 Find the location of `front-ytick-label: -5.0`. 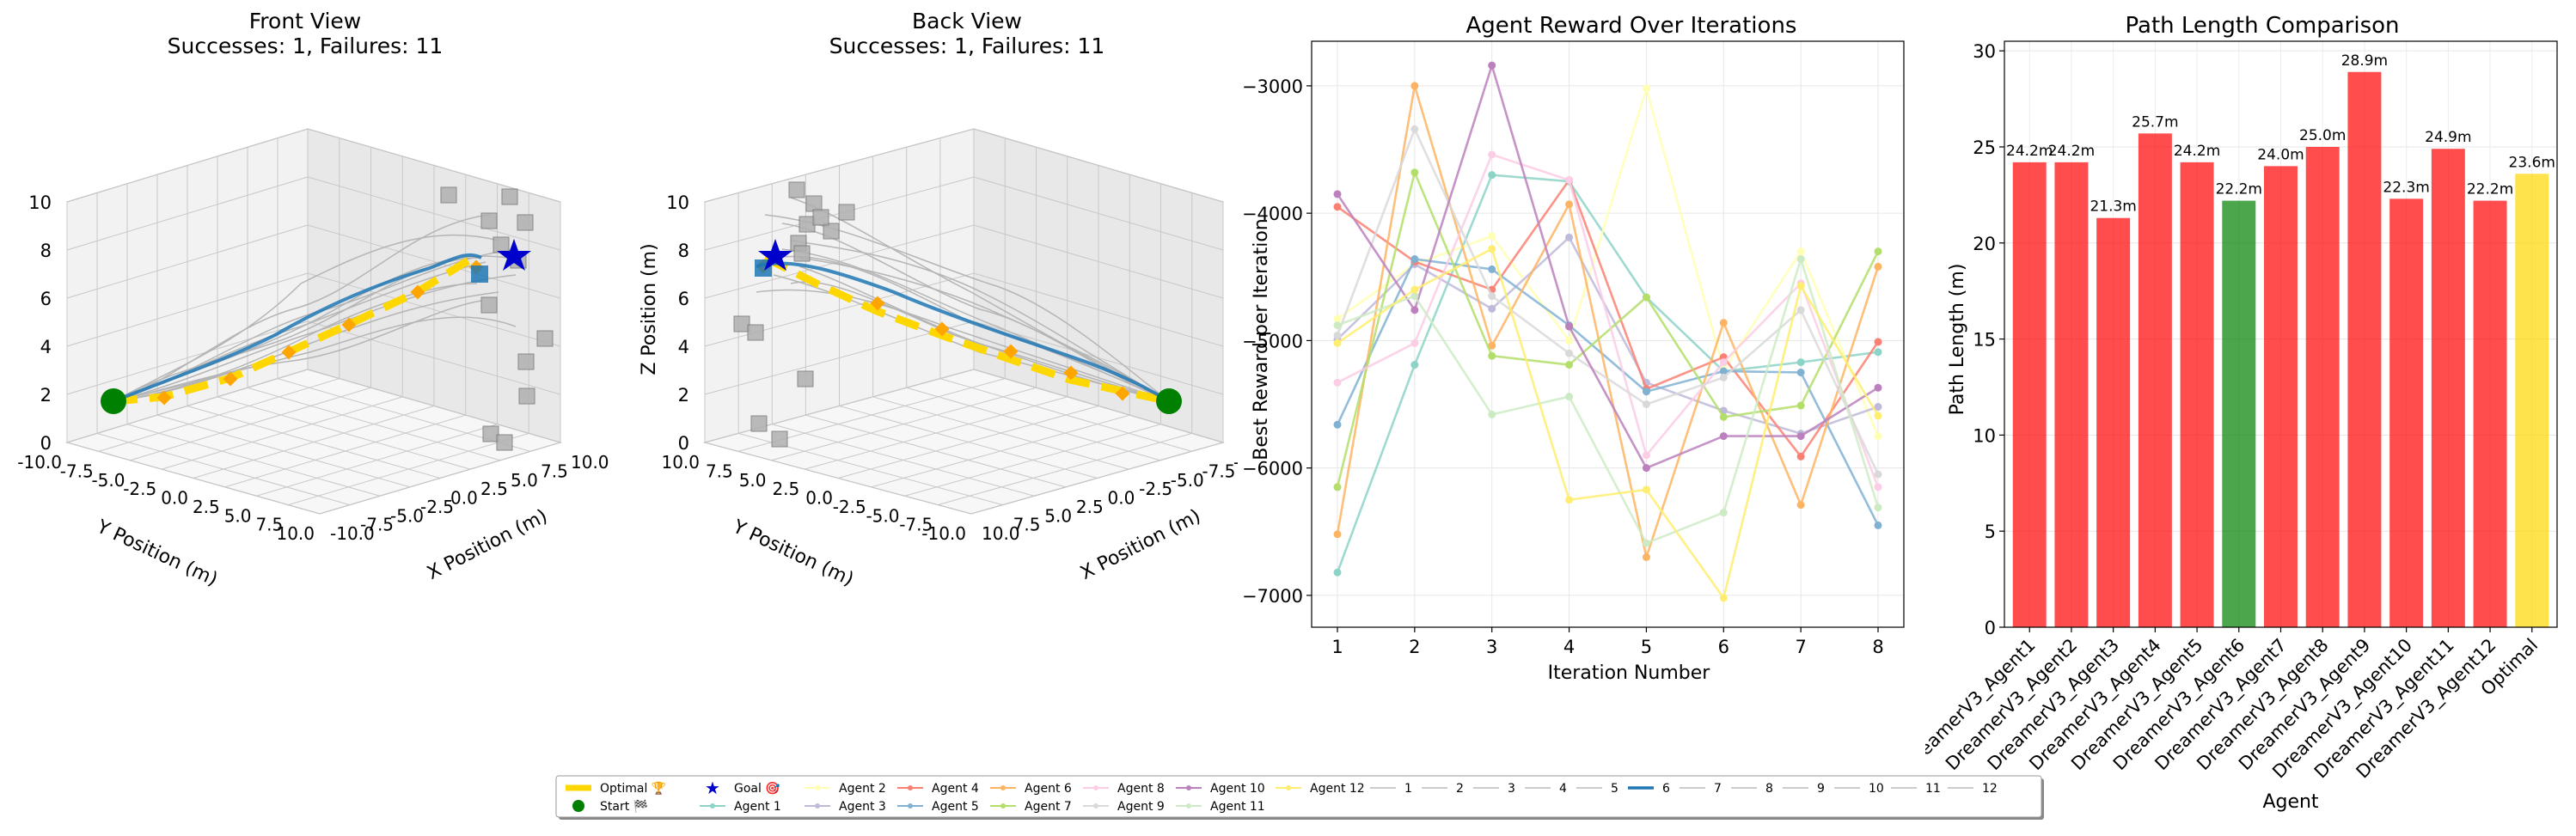

front-ytick-label: -5.0 is located at coordinates (108, 480).